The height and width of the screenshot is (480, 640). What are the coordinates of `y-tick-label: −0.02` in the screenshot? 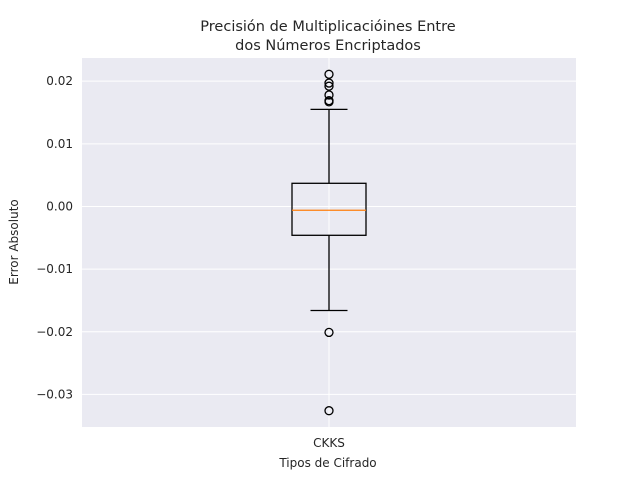 It's located at (54, 332).